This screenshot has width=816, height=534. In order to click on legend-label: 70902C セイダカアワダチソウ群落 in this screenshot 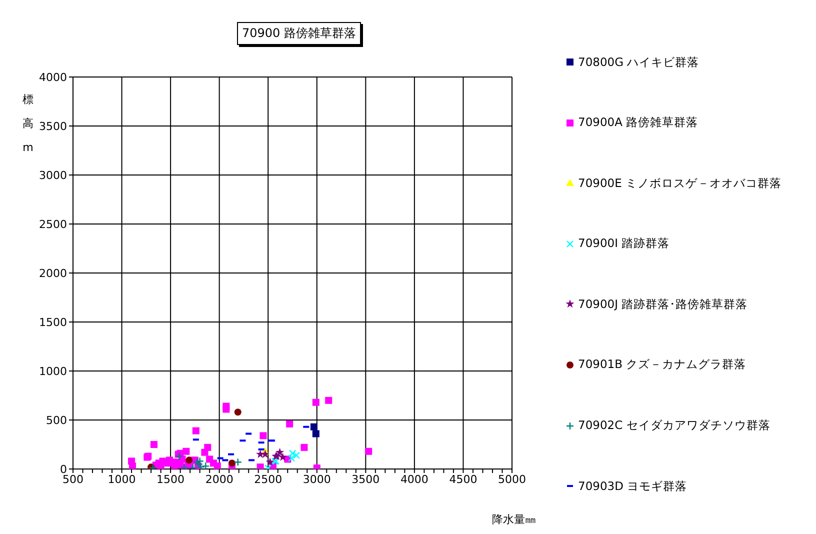, I will do `click(674, 426)`.